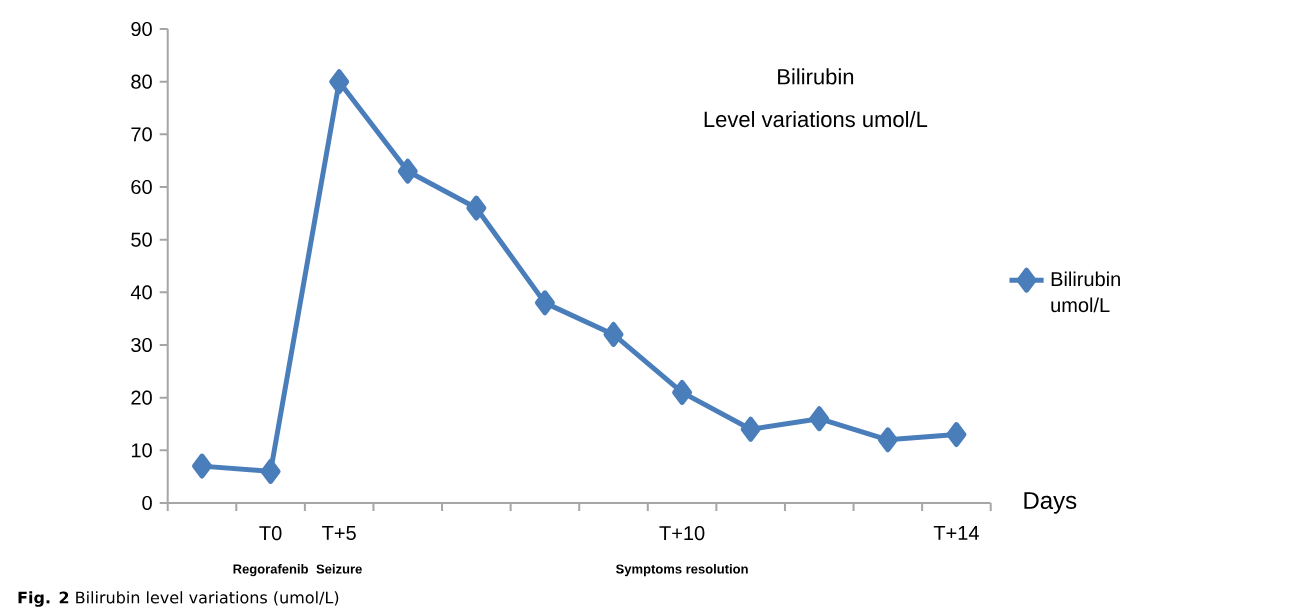  I want to click on y-tick-label: 60, so click(141, 187).